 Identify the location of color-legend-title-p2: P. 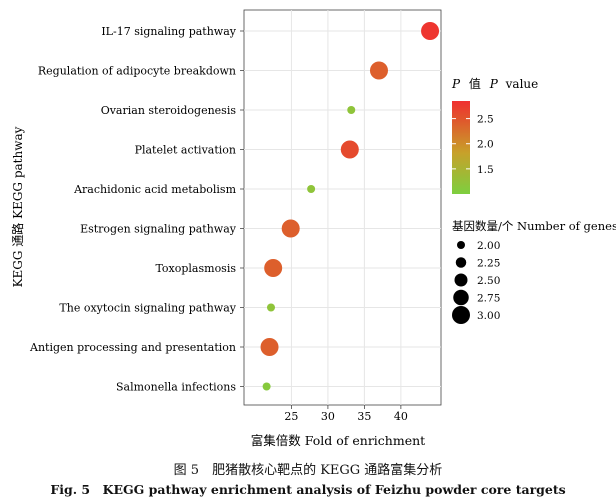
(494, 84).